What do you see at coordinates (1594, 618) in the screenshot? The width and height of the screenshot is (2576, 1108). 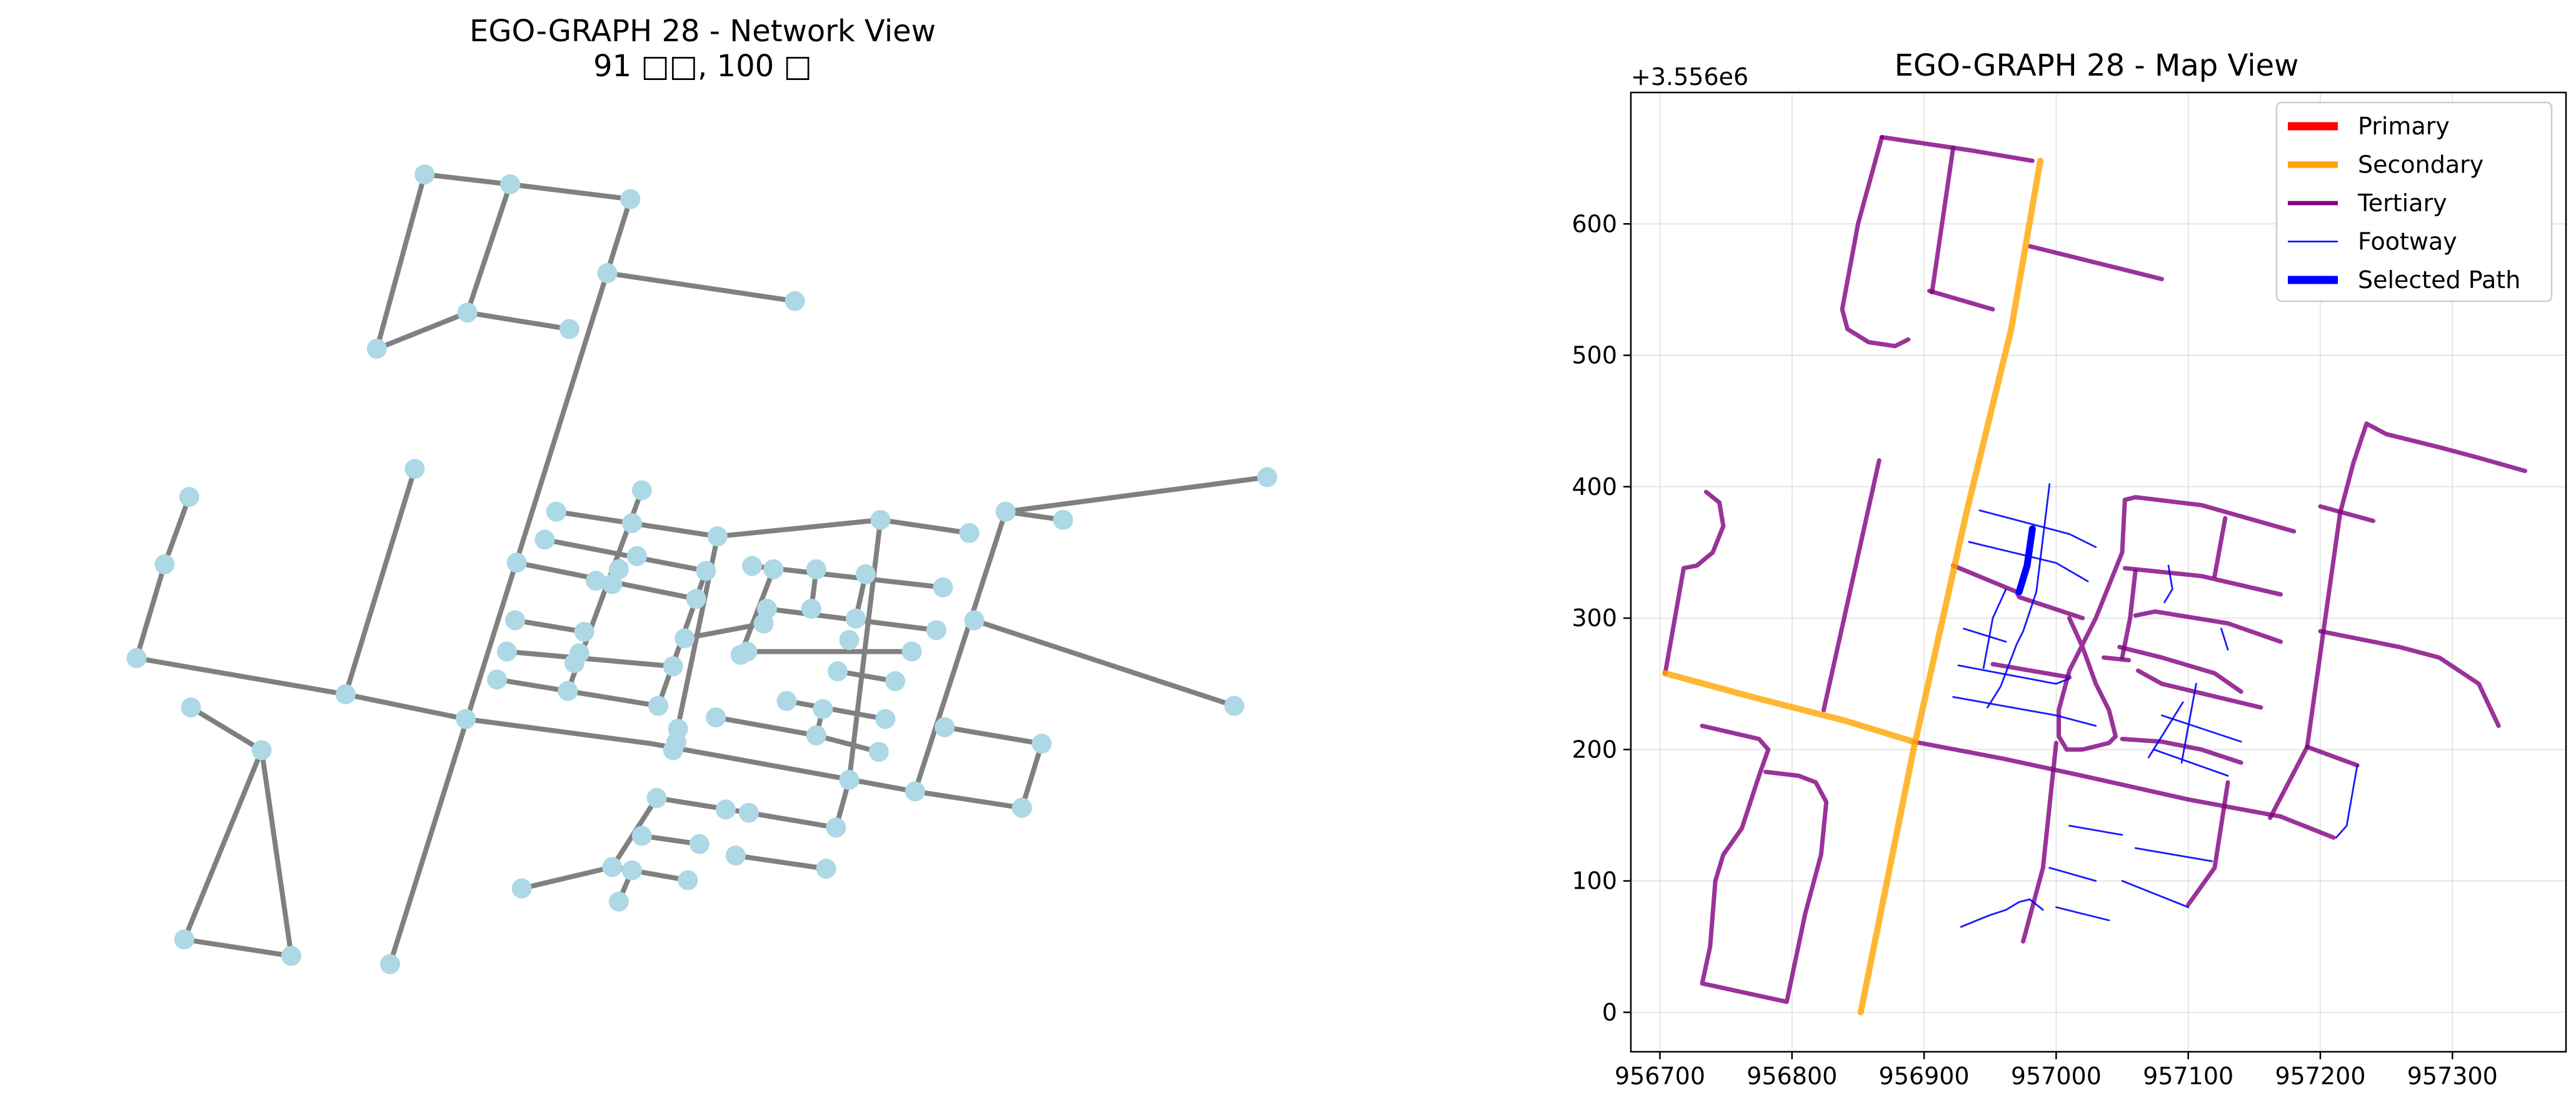 I see `map-y-tick-label: 300` at bounding box center [1594, 618].